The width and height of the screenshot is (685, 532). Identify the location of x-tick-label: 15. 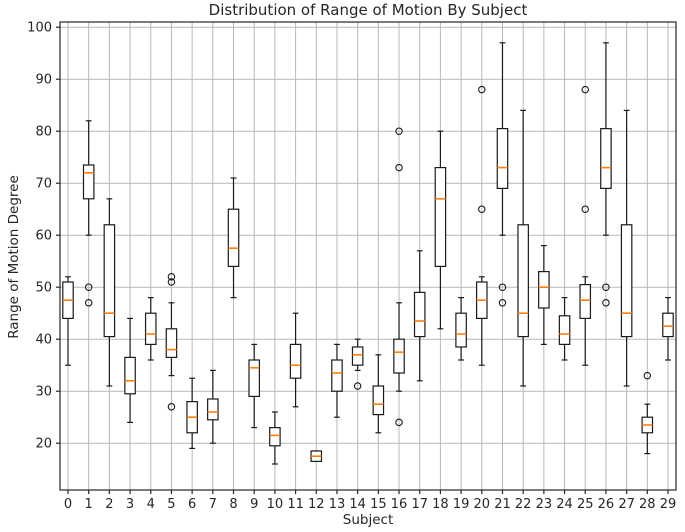
(378, 504).